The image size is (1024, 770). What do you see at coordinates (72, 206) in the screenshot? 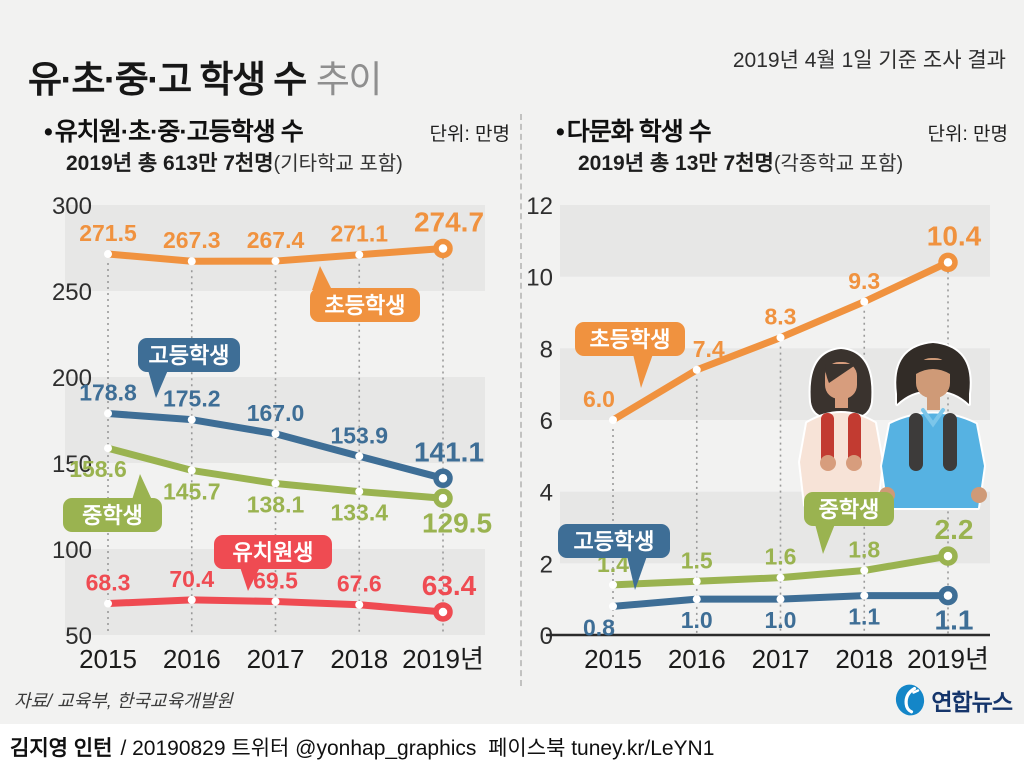
I see `y-tick-label: 300` at bounding box center [72, 206].